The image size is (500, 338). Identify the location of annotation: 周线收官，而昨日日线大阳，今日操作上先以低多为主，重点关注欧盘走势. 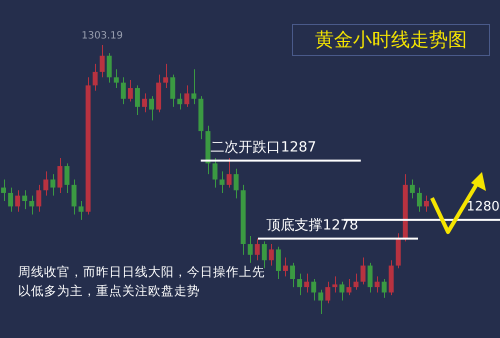
(142, 281).